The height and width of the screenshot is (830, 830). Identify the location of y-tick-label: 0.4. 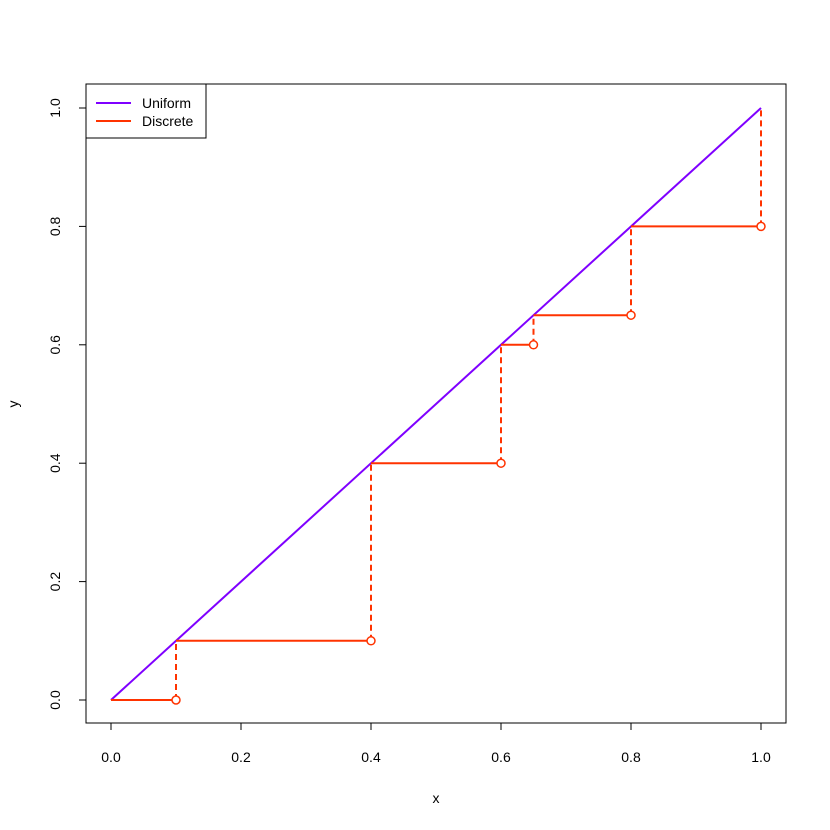
(55, 463).